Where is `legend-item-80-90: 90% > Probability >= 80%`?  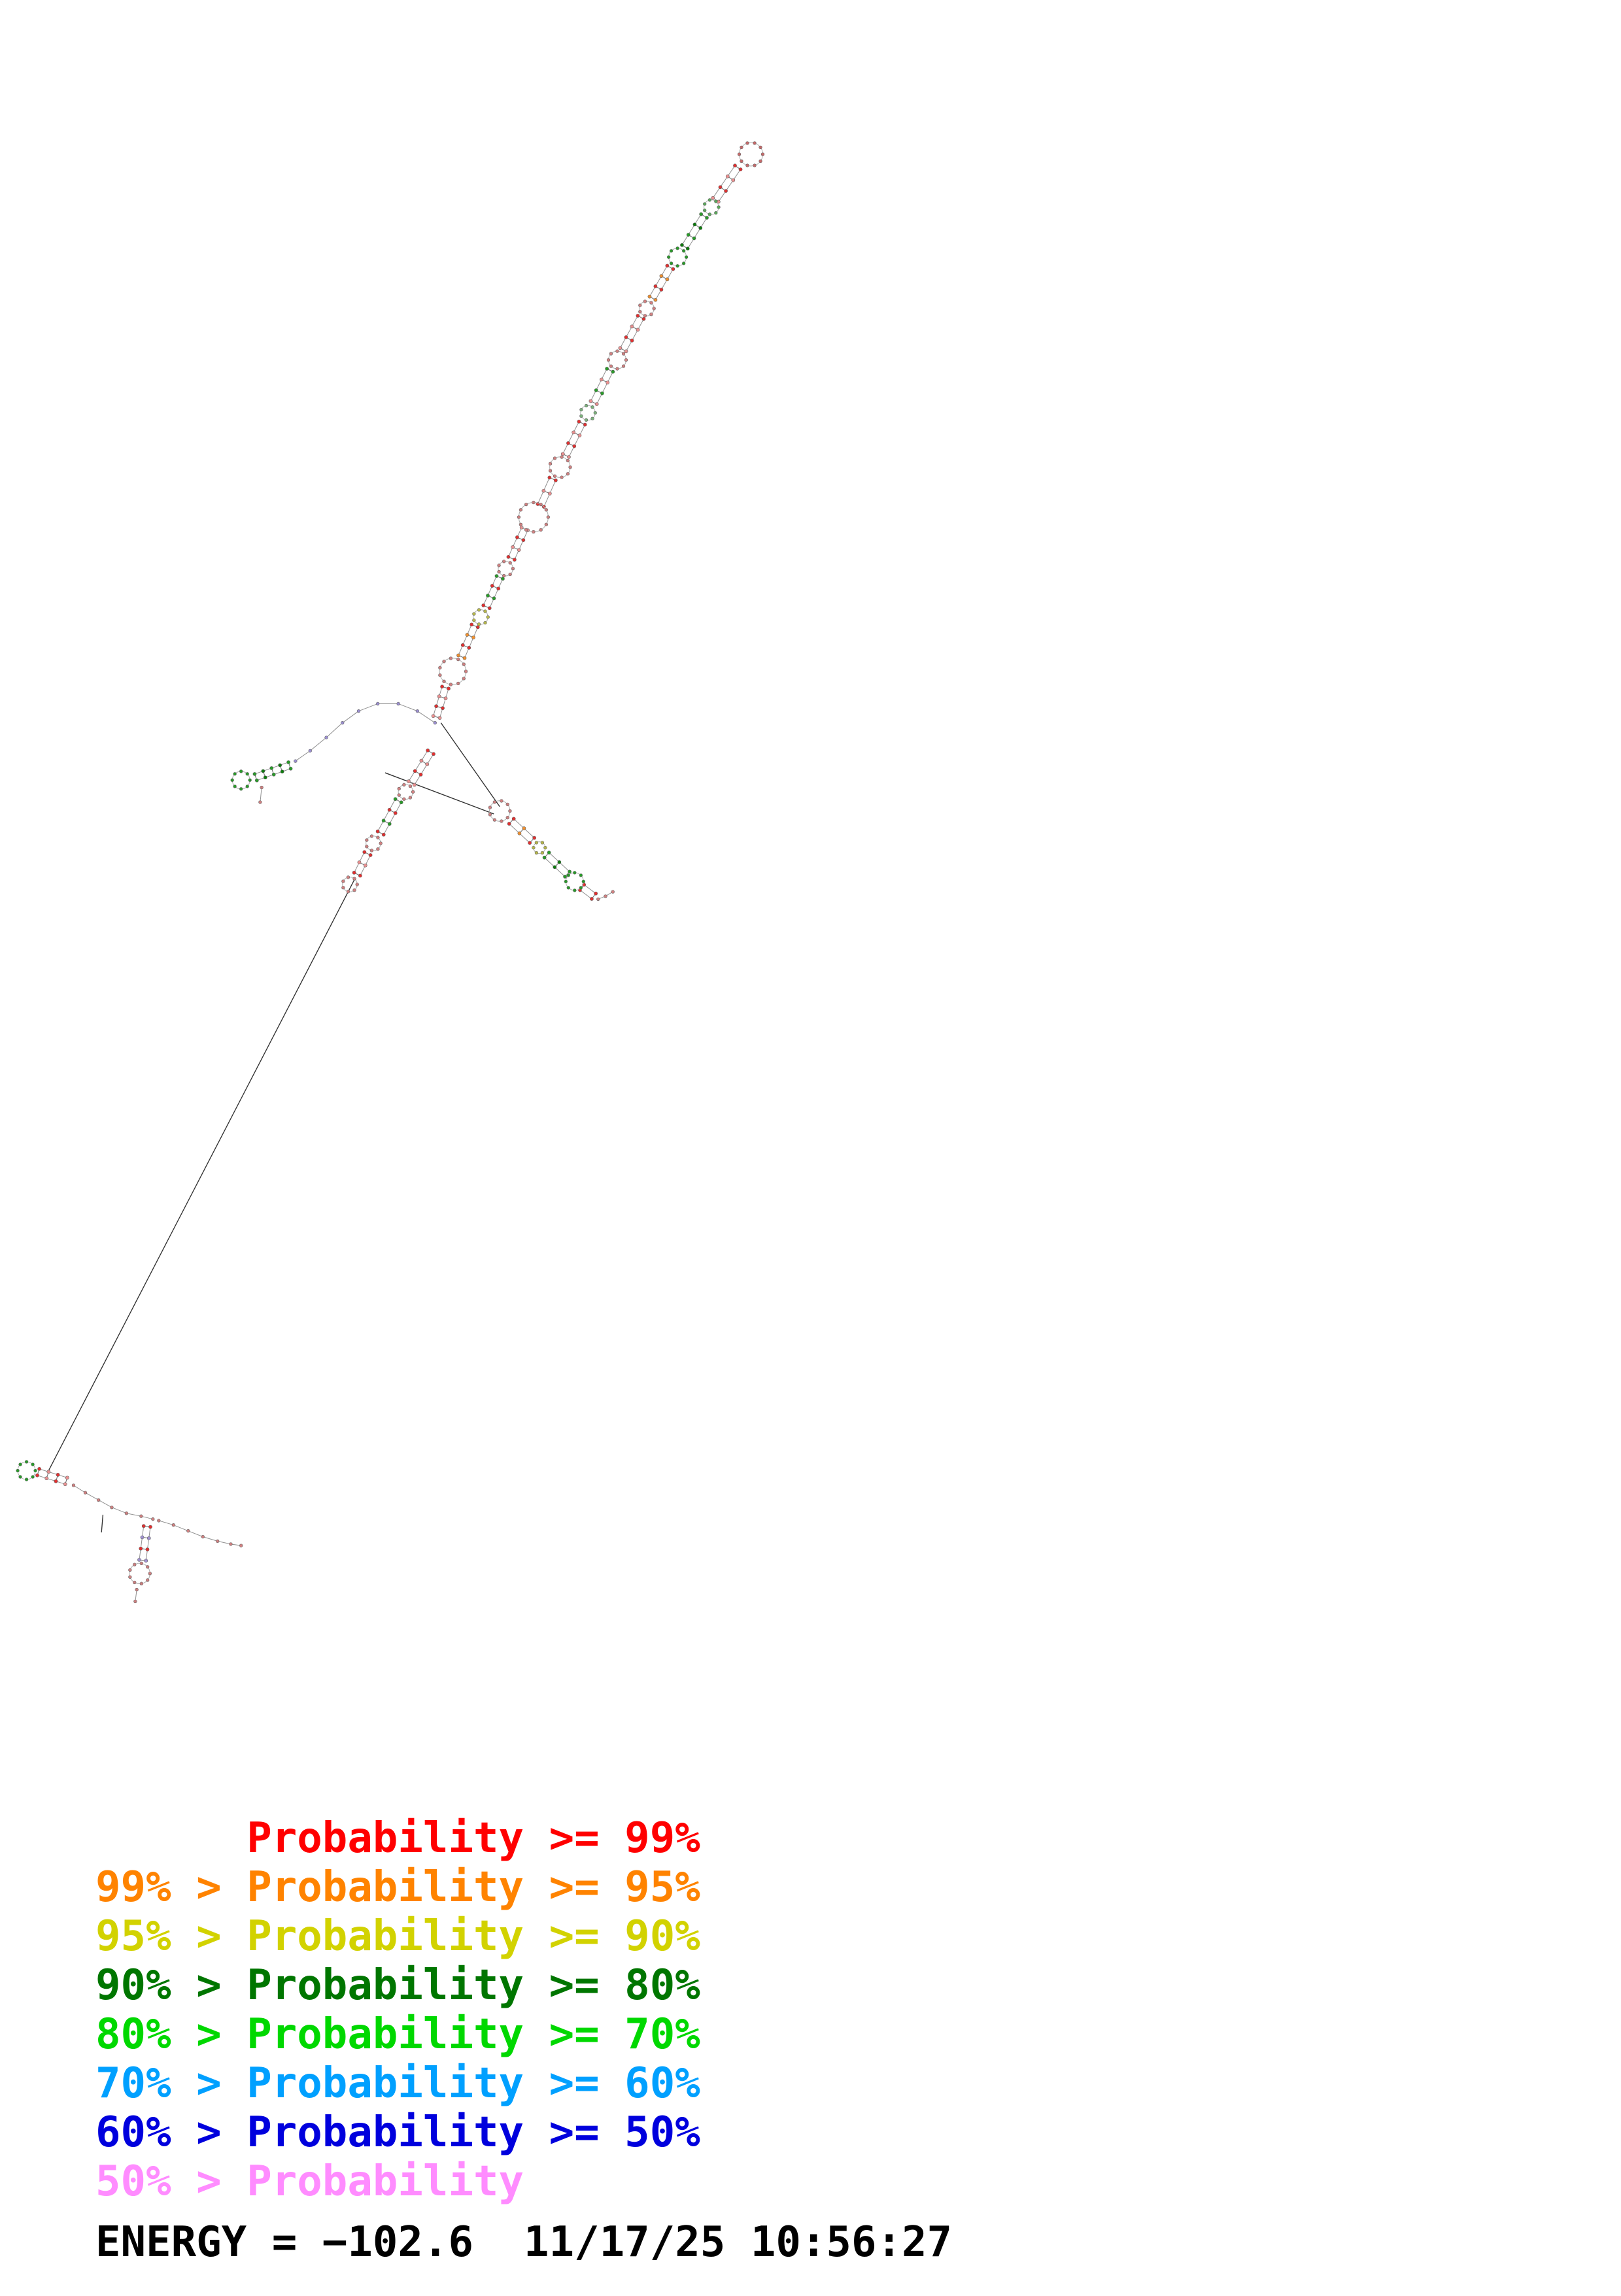
legend-item-80-90: 90% > Probability >= 80% is located at coordinates (397, 1986).